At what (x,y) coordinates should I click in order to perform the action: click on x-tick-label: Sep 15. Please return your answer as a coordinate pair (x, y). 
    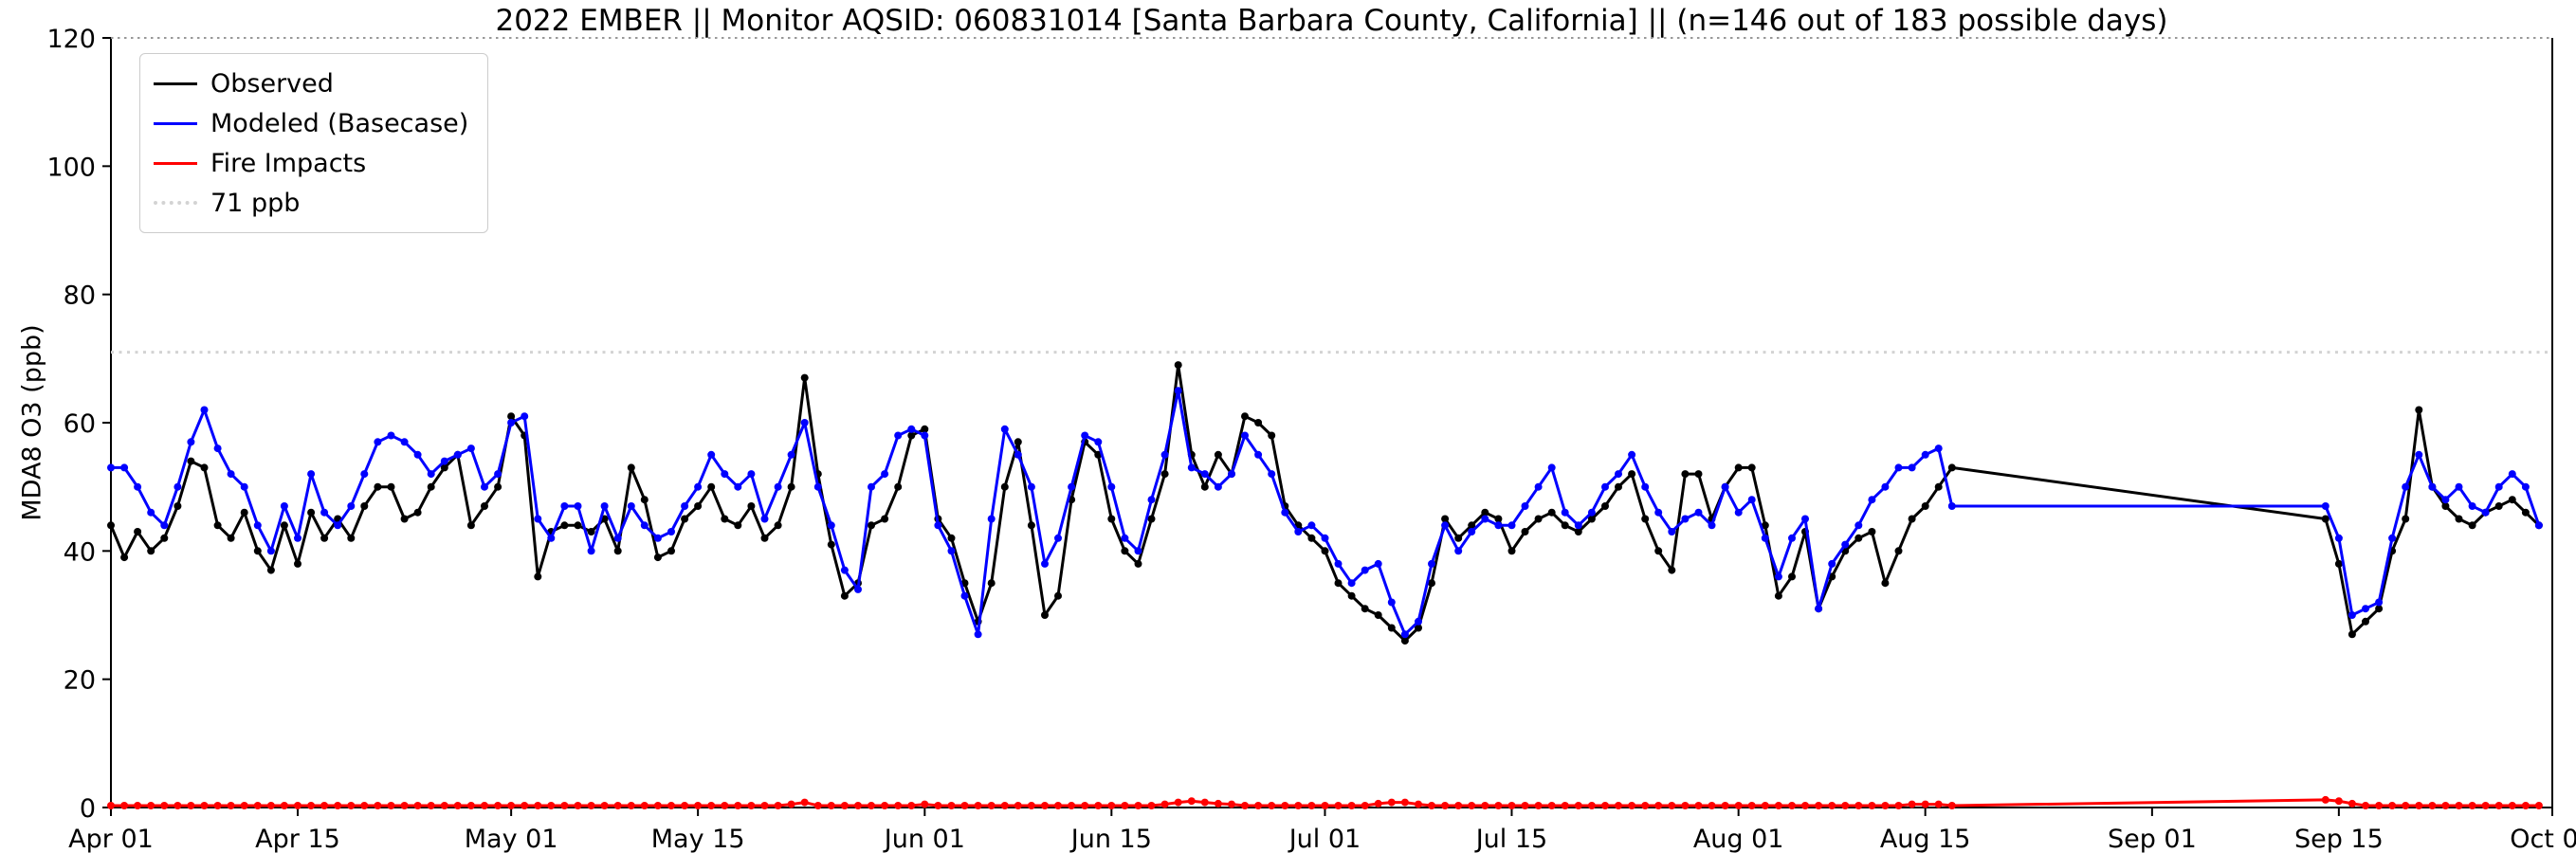
    Looking at the image, I should click on (2339, 839).